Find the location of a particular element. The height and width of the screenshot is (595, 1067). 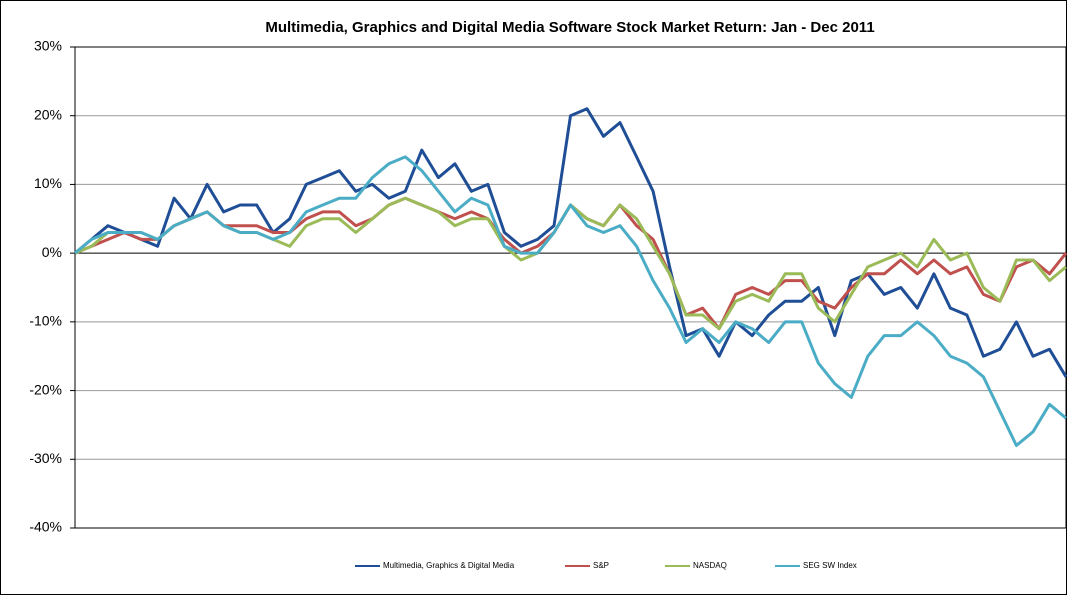

legend-label: S&P is located at coordinates (601, 565).